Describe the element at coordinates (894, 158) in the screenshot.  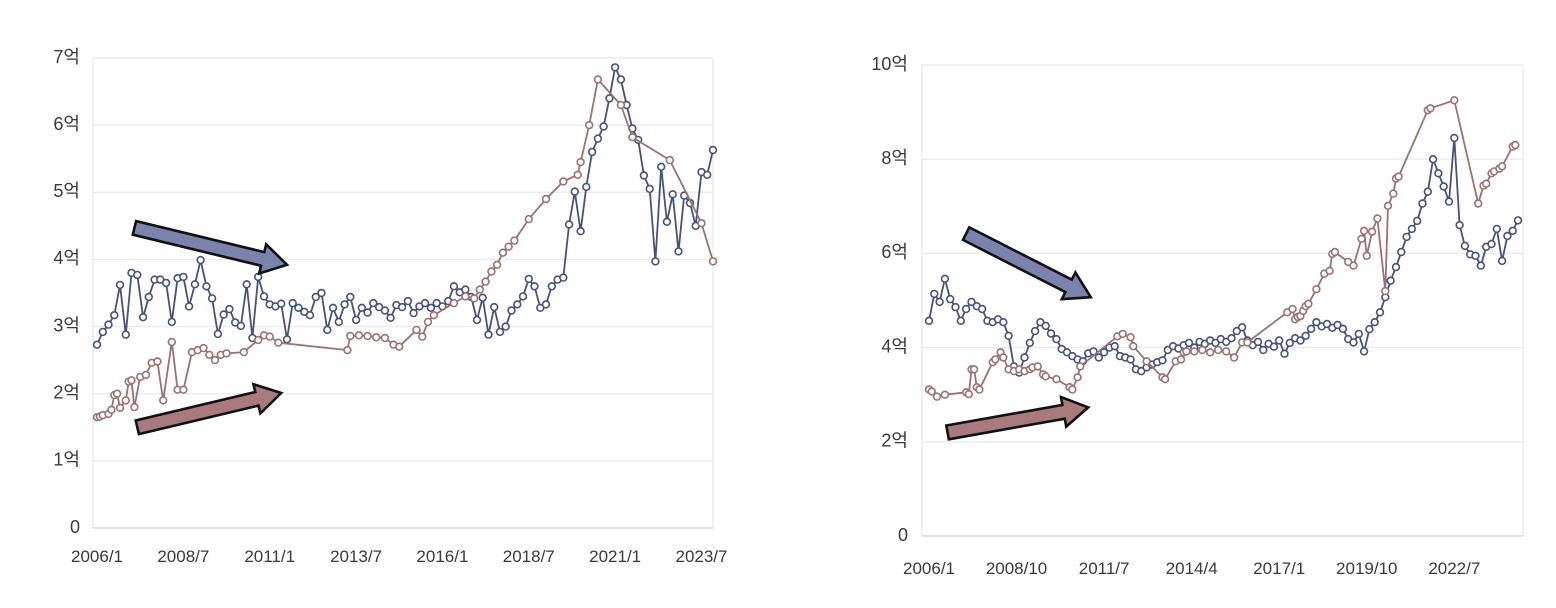
I see `y-tick-label: 8억` at that location.